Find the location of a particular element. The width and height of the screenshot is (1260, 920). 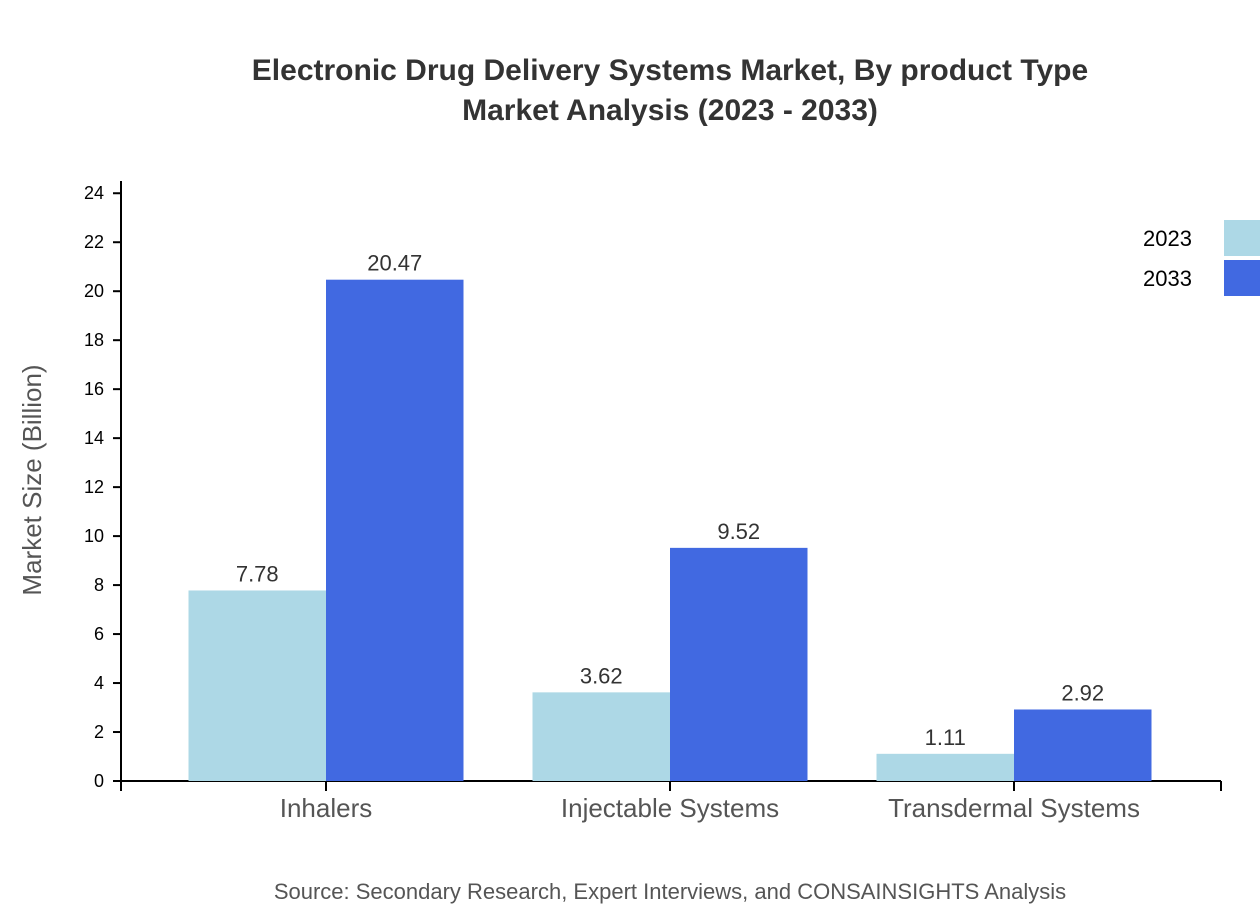

legend-label: 2033 is located at coordinates (1167, 278).